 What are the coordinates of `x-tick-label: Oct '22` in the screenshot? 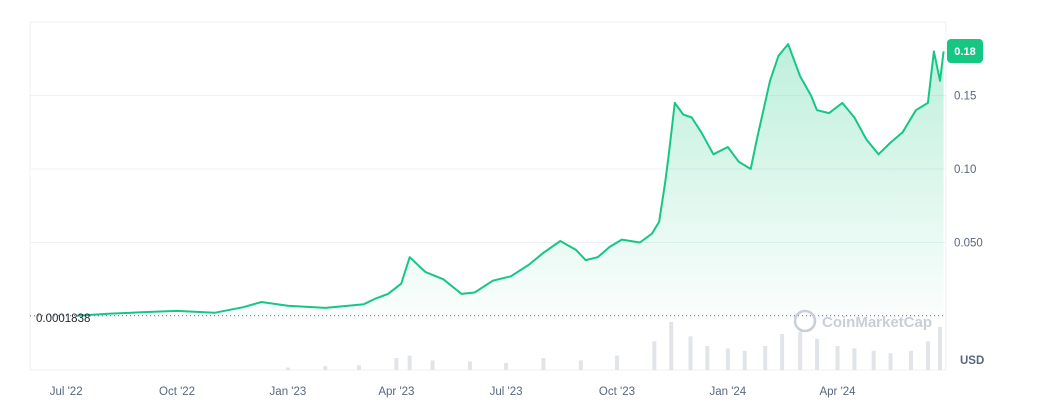 It's located at (177, 392).